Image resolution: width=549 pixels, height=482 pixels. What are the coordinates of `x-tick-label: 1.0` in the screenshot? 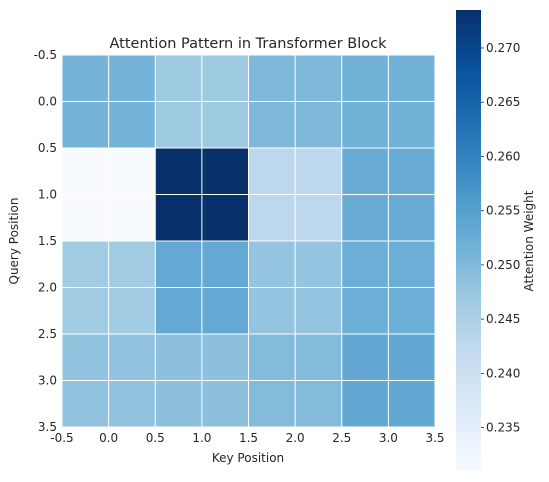 It's located at (201, 438).